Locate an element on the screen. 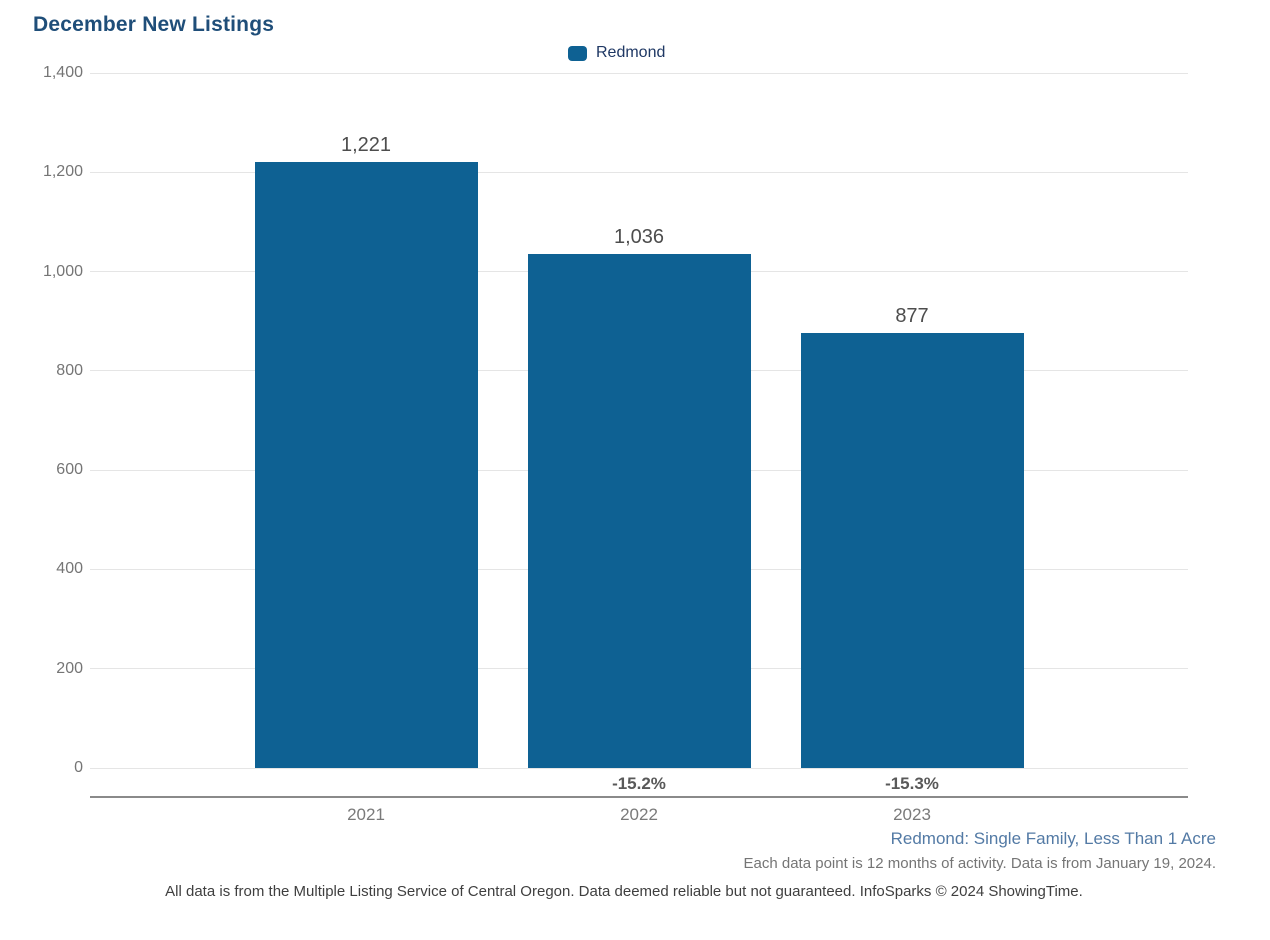 This screenshot has width=1270, height=940. bar-value-label: 1,036 is located at coordinates (639, 236).